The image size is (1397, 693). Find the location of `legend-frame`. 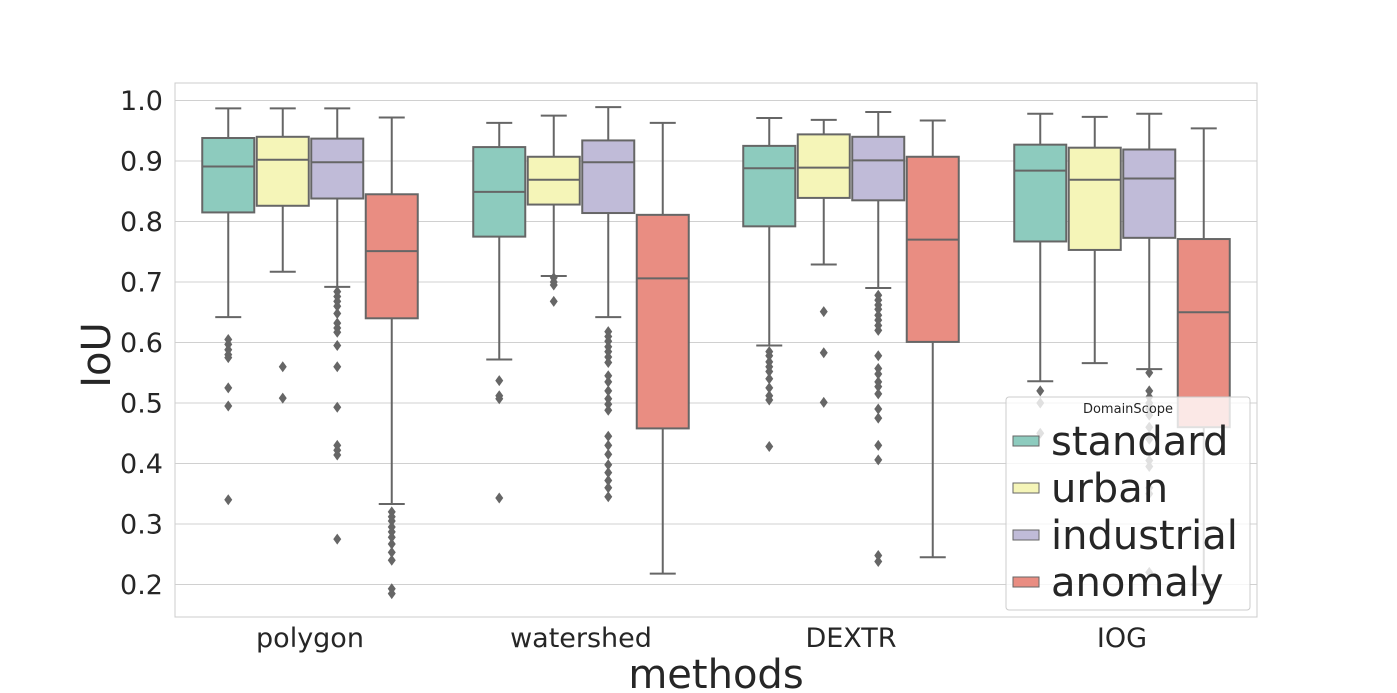

legend-frame is located at coordinates (1128, 503).